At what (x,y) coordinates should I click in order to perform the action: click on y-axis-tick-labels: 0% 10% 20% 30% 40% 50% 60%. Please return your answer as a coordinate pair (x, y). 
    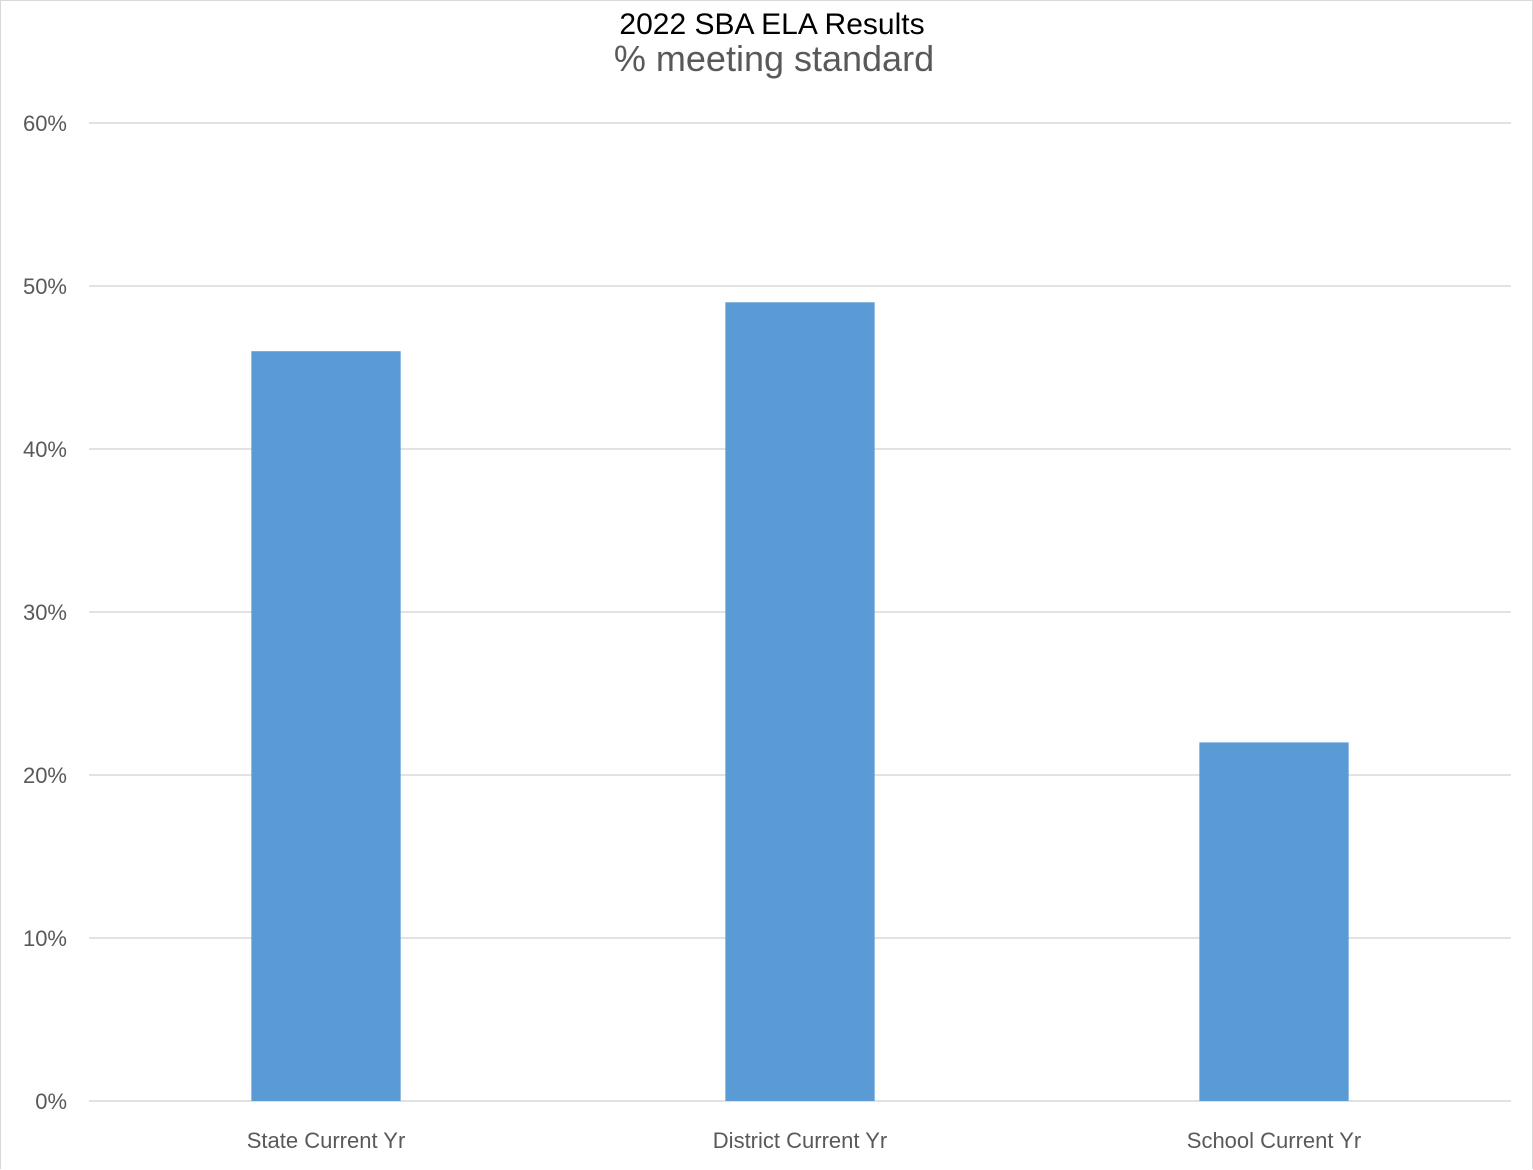
    Looking at the image, I should click on (45, 612).